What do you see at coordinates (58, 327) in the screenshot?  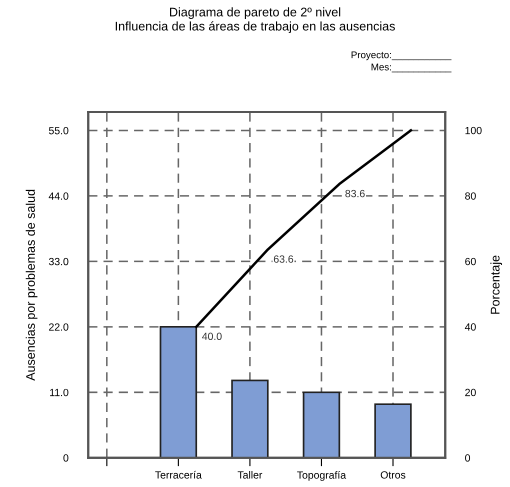 I see `y-tick-label: 22.0` at bounding box center [58, 327].